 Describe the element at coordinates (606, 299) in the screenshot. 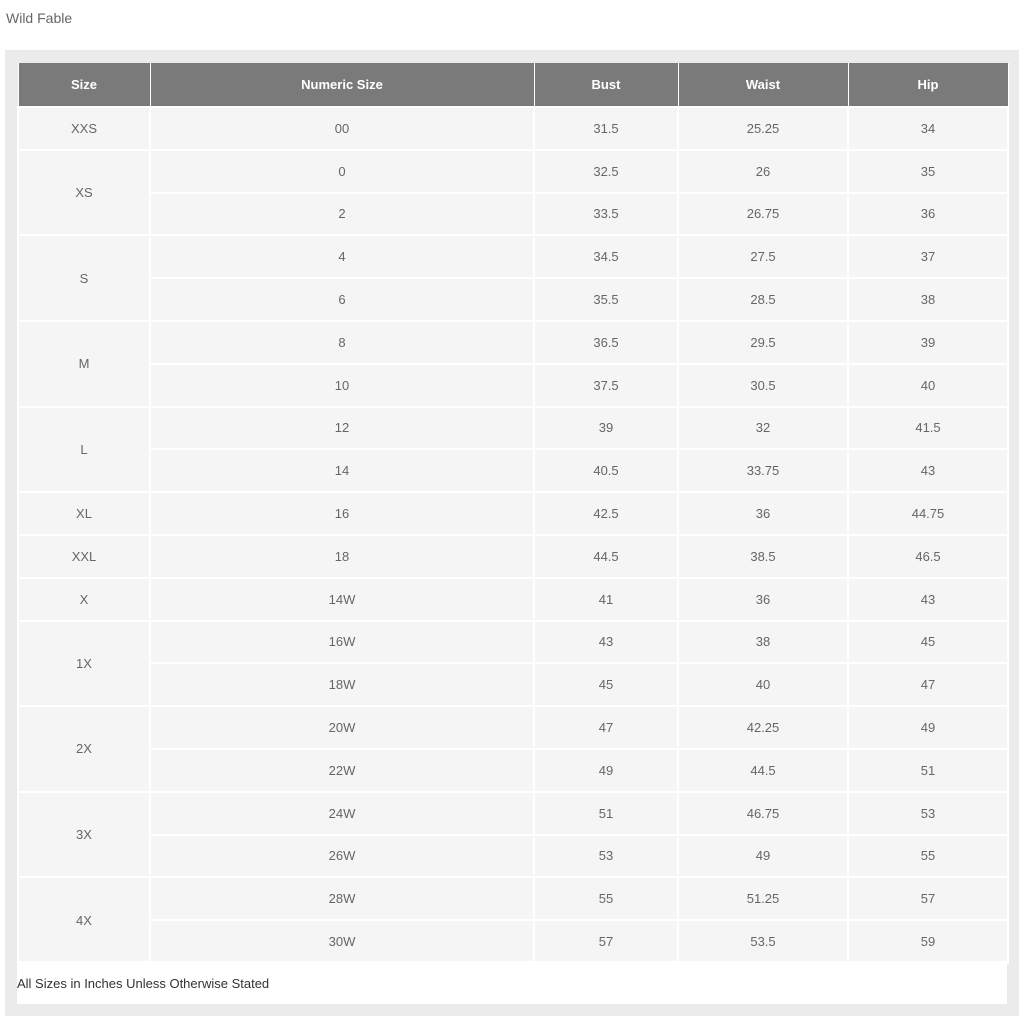

I see `cell-bust: 35.5` at that location.